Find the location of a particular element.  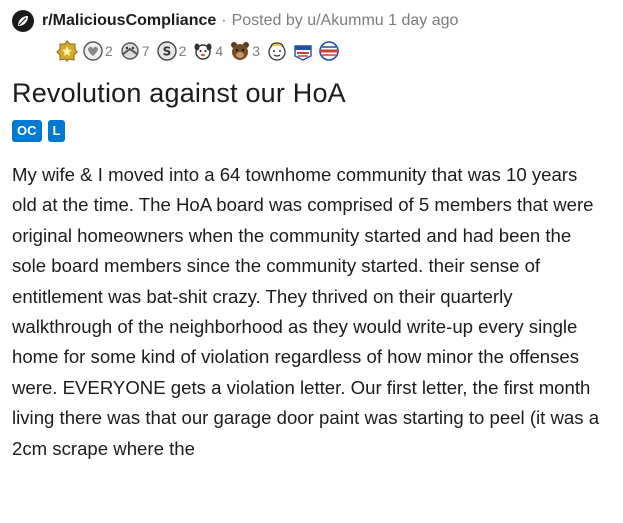

award-voted is located at coordinates (303, 51).